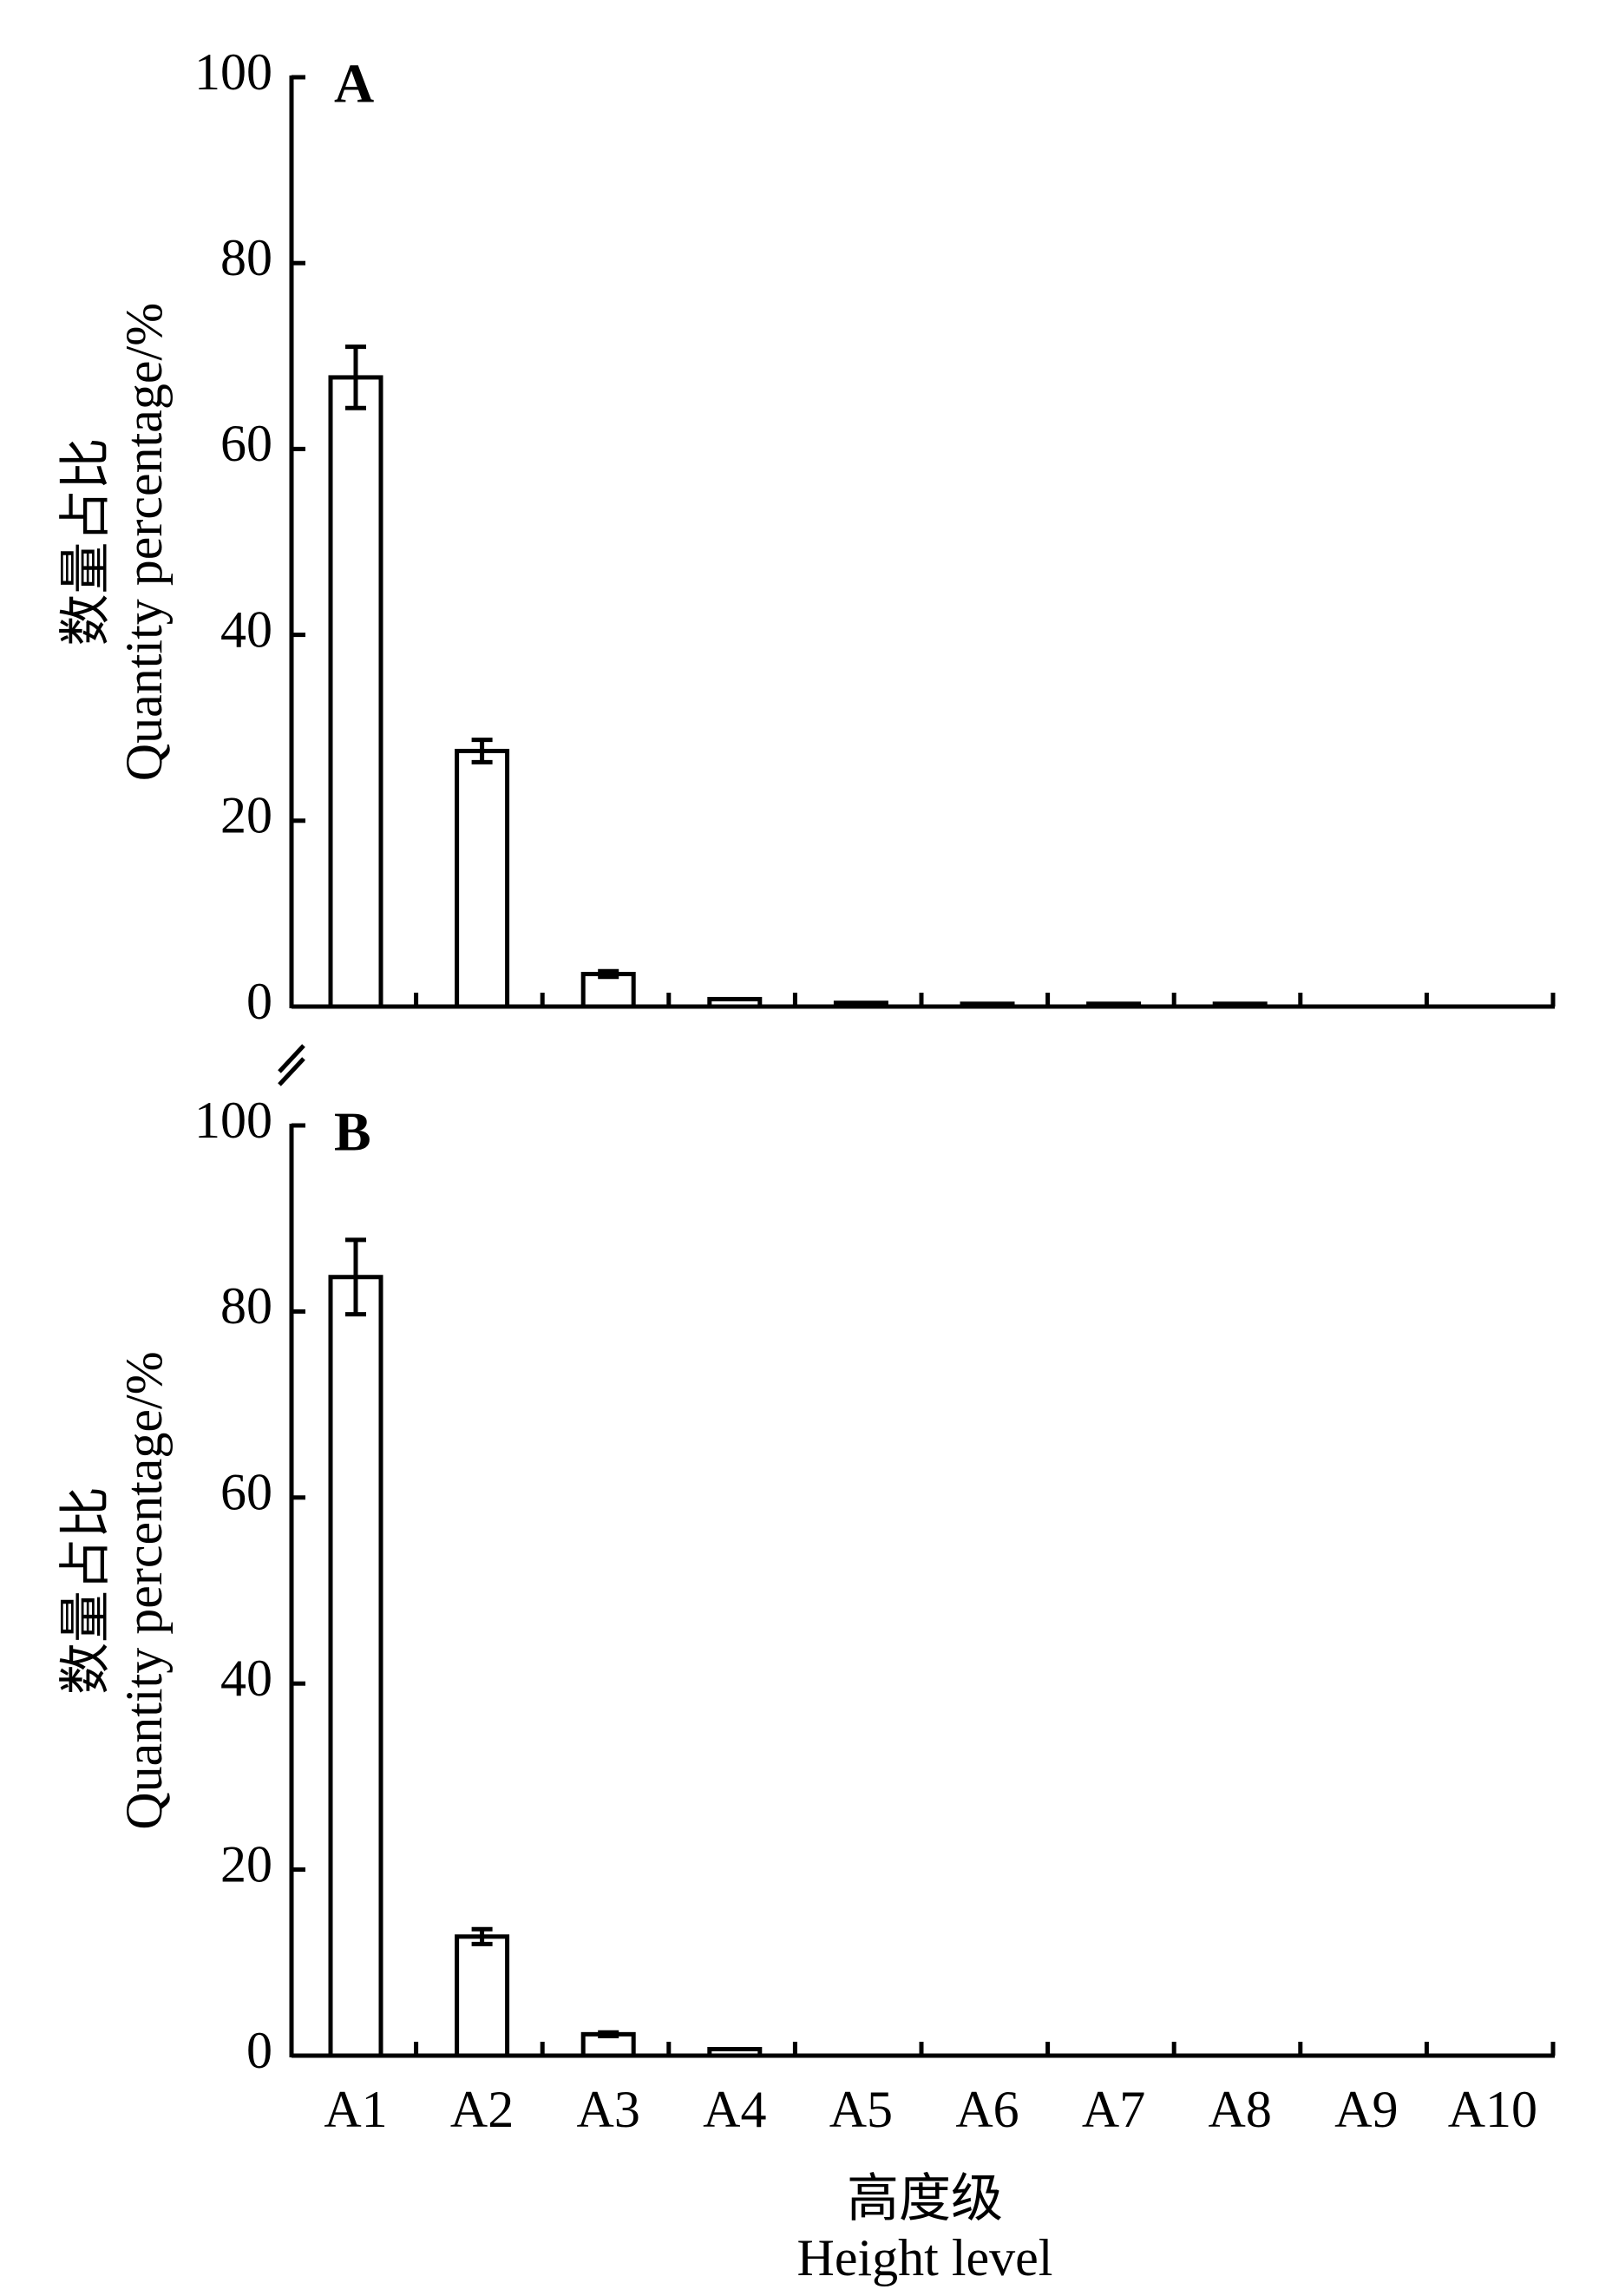 The height and width of the screenshot is (2296, 1599). What do you see at coordinates (734, 2109) in the screenshot?
I see `x-tick-label: A4` at bounding box center [734, 2109].